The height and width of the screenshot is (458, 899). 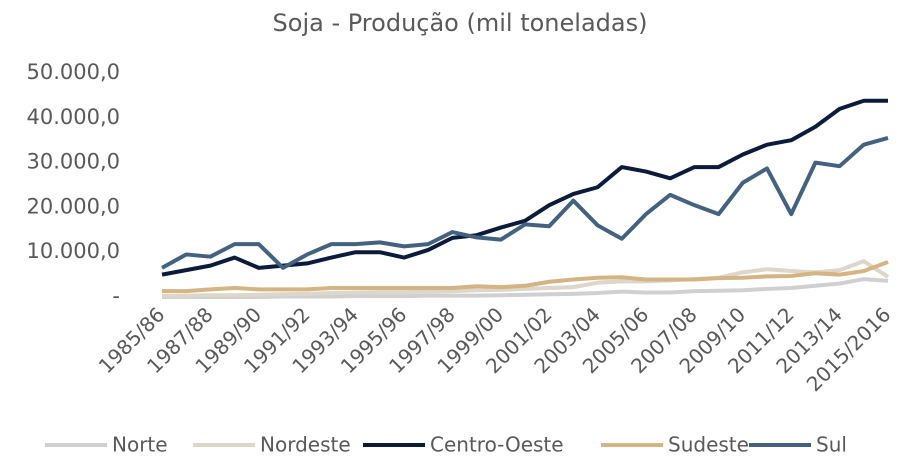 I want to click on y-tick-label: 30.000,0, so click(x=73, y=162).